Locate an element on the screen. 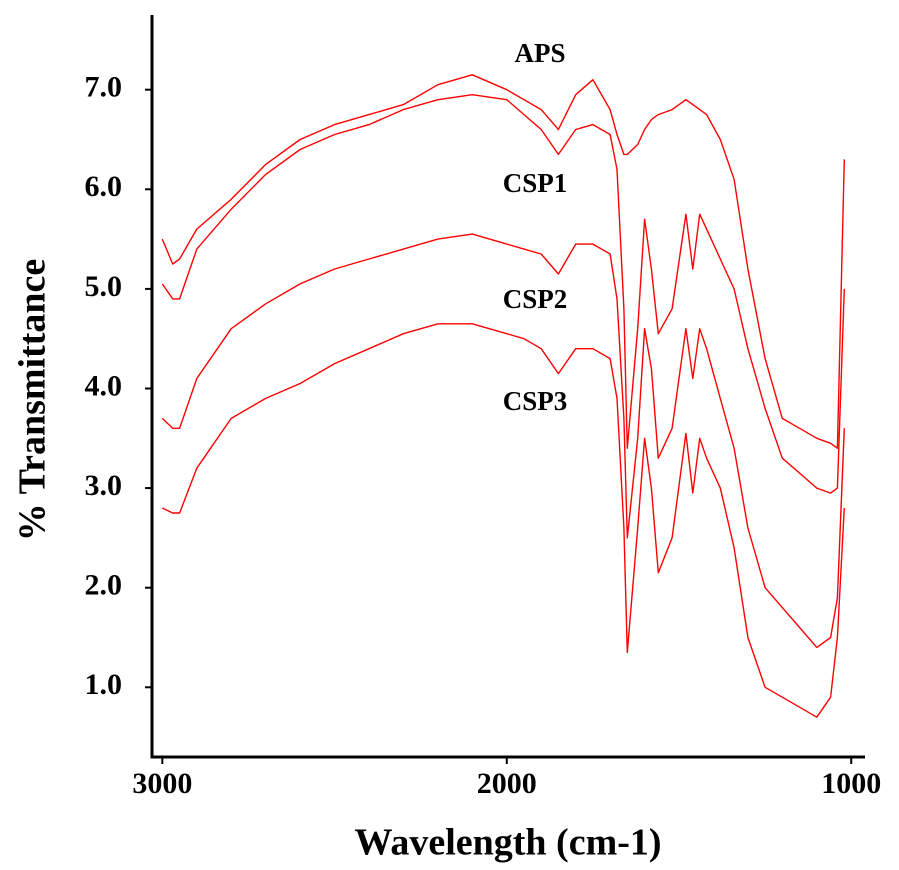 The height and width of the screenshot is (870, 899). y-axis-title: % Transmittance is located at coordinates (33, 400).